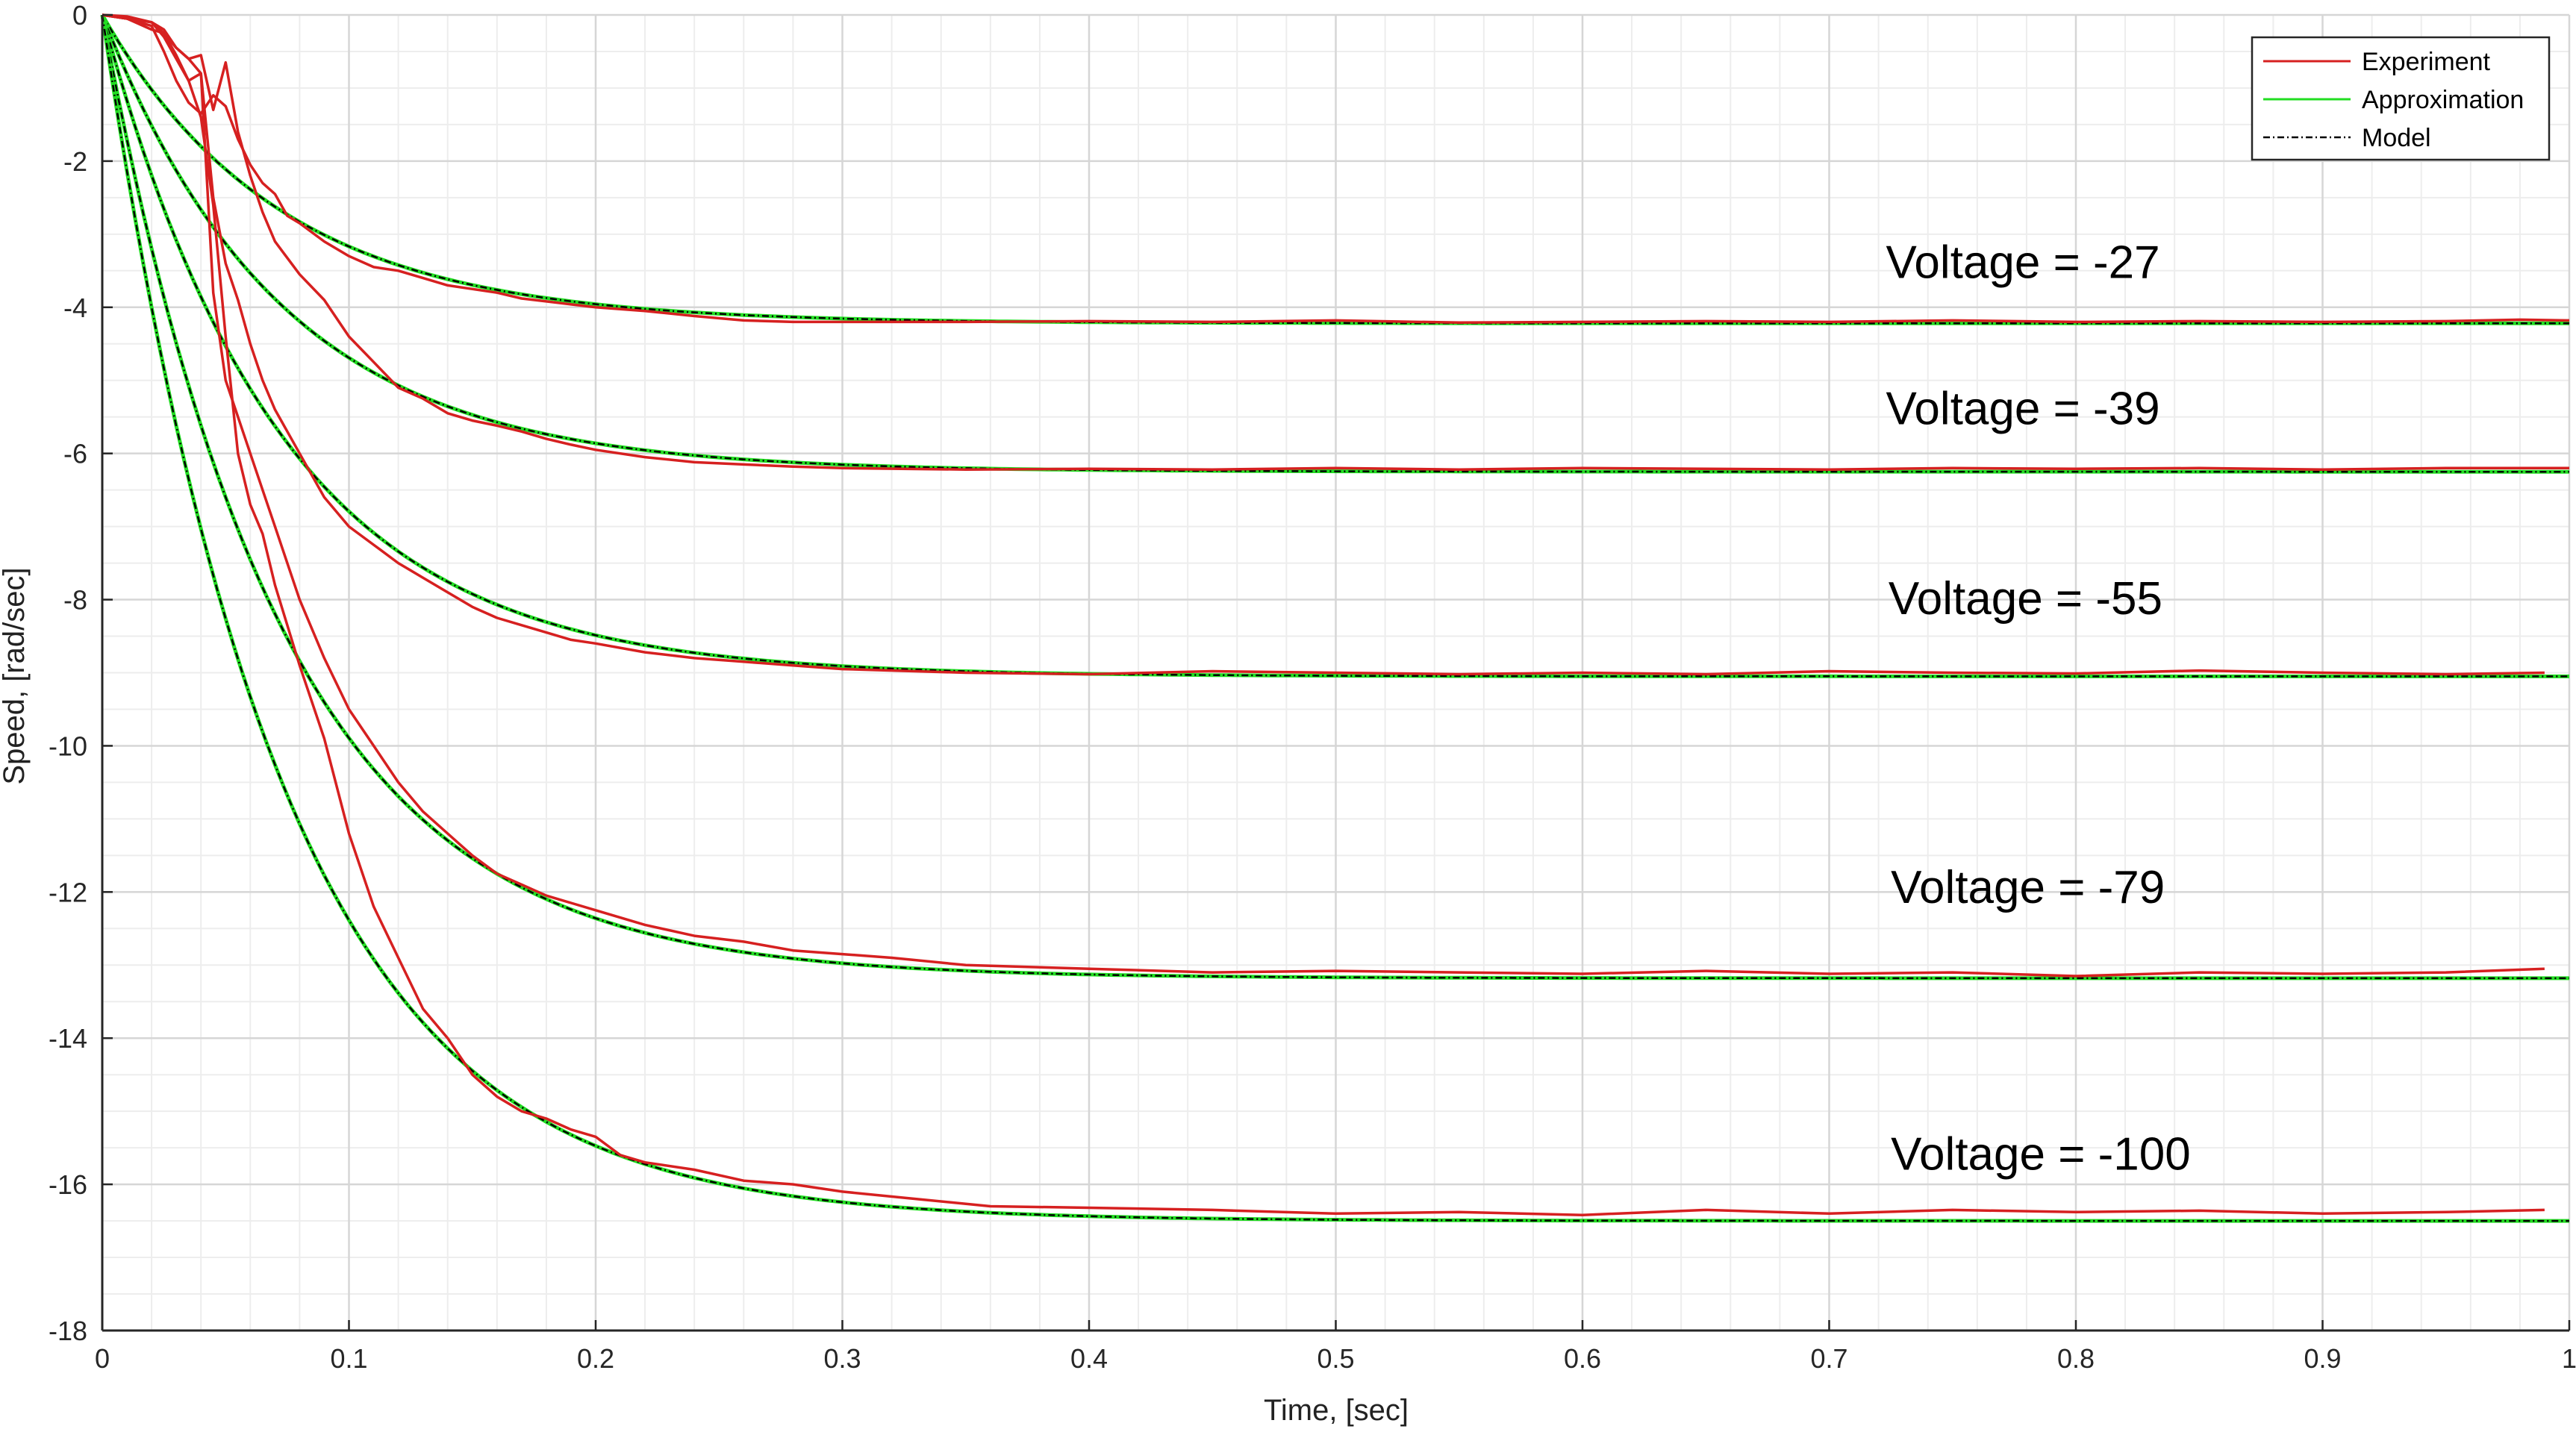  Describe the element at coordinates (1335, 1358) in the screenshot. I see `x-tick-label: 0.5` at that location.